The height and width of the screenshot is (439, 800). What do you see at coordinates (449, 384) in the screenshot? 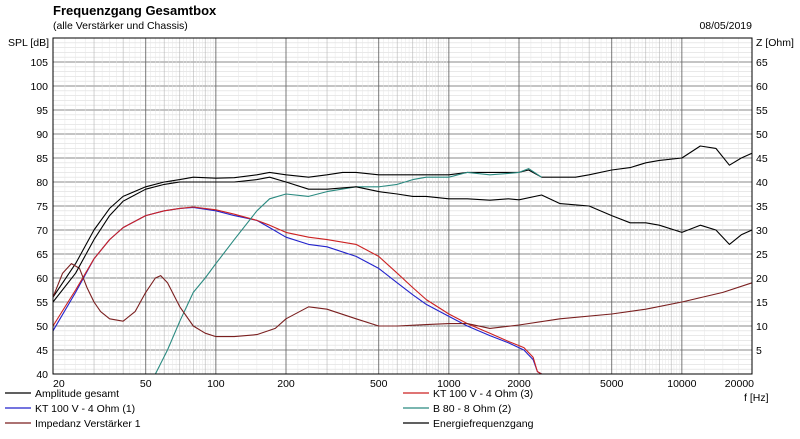
I see `x-tick-label: 1000` at bounding box center [449, 384].